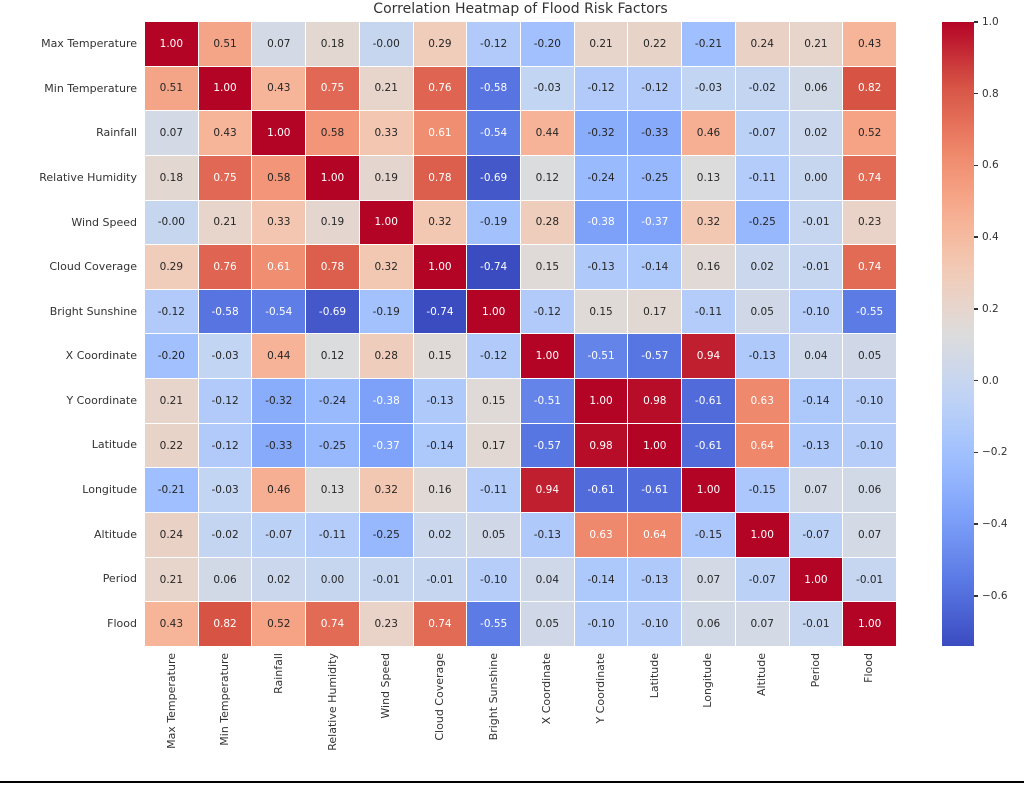 The width and height of the screenshot is (1024, 792). I want to click on heatmap-cell: -0.19, so click(493, 222).